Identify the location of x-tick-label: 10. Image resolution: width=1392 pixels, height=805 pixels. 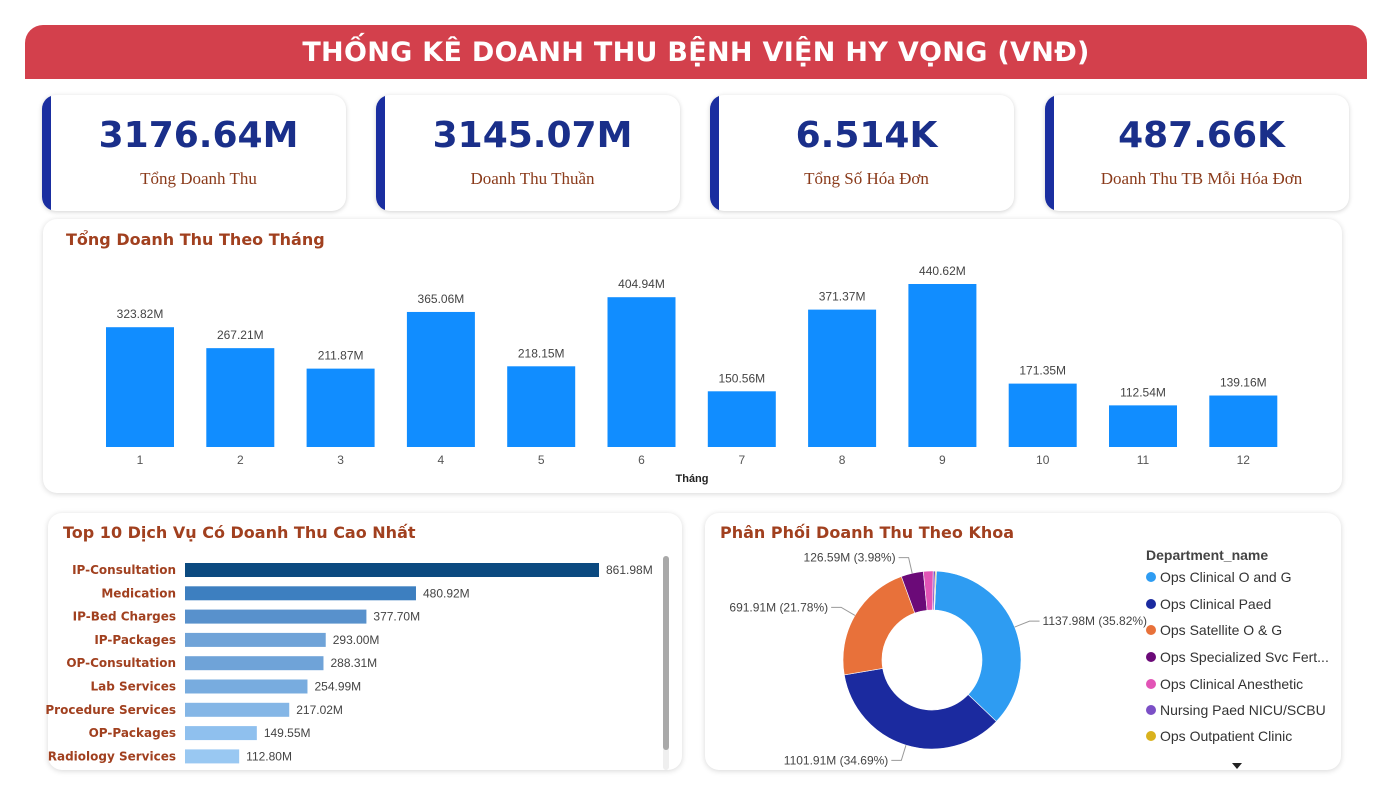
(1043, 460).